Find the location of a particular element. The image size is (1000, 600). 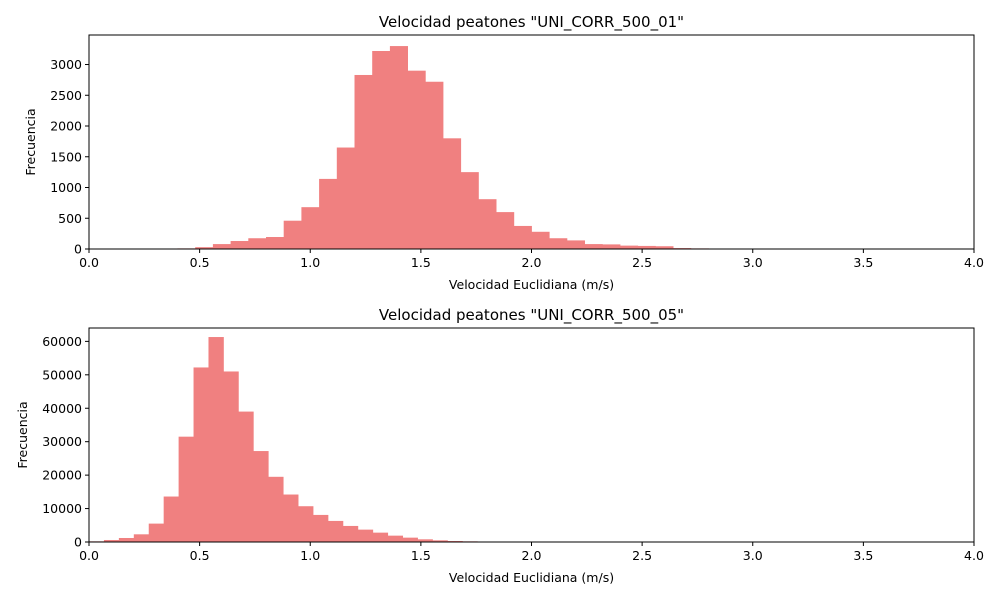

y-tick-label: 1000 is located at coordinates (66, 187).